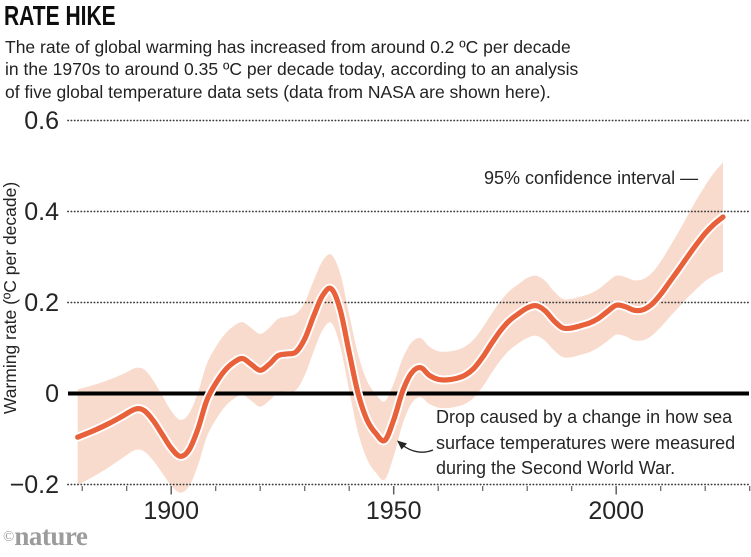 Image resolution: width=751 pixels, height=557 pixels. Describe the element at coordinates (51, 536) in the screenshot. I see `nature-wordmark: nature` at that location.